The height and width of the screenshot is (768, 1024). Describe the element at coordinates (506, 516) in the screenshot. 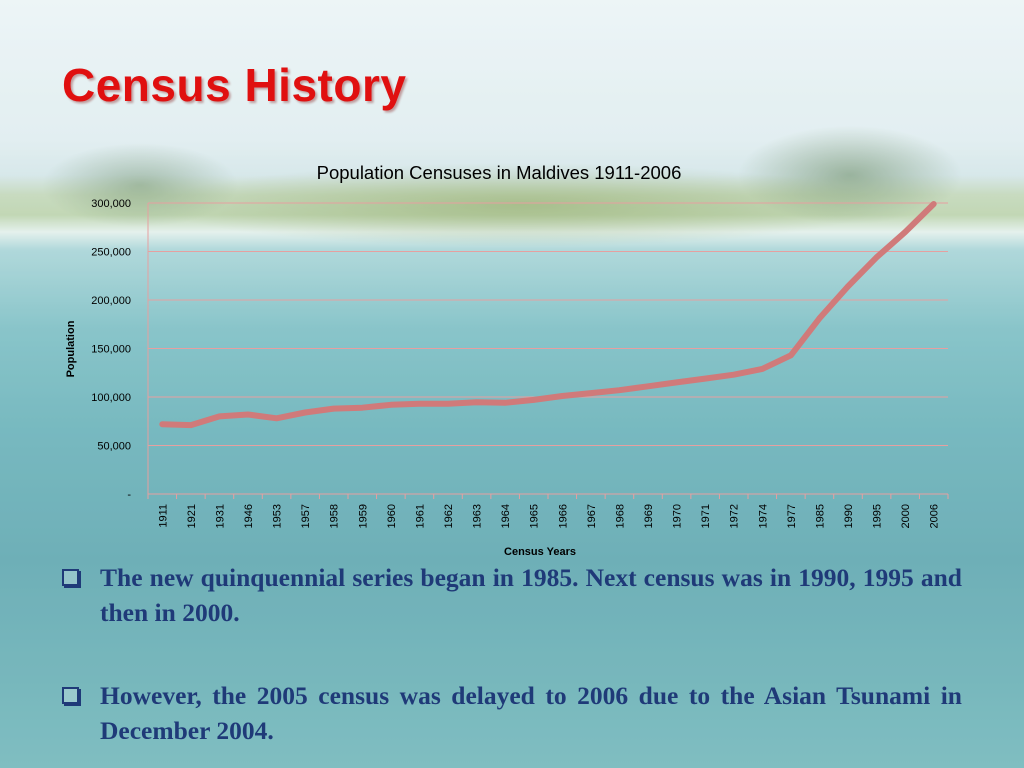

I see `x-tick-label: 1964` at that location.